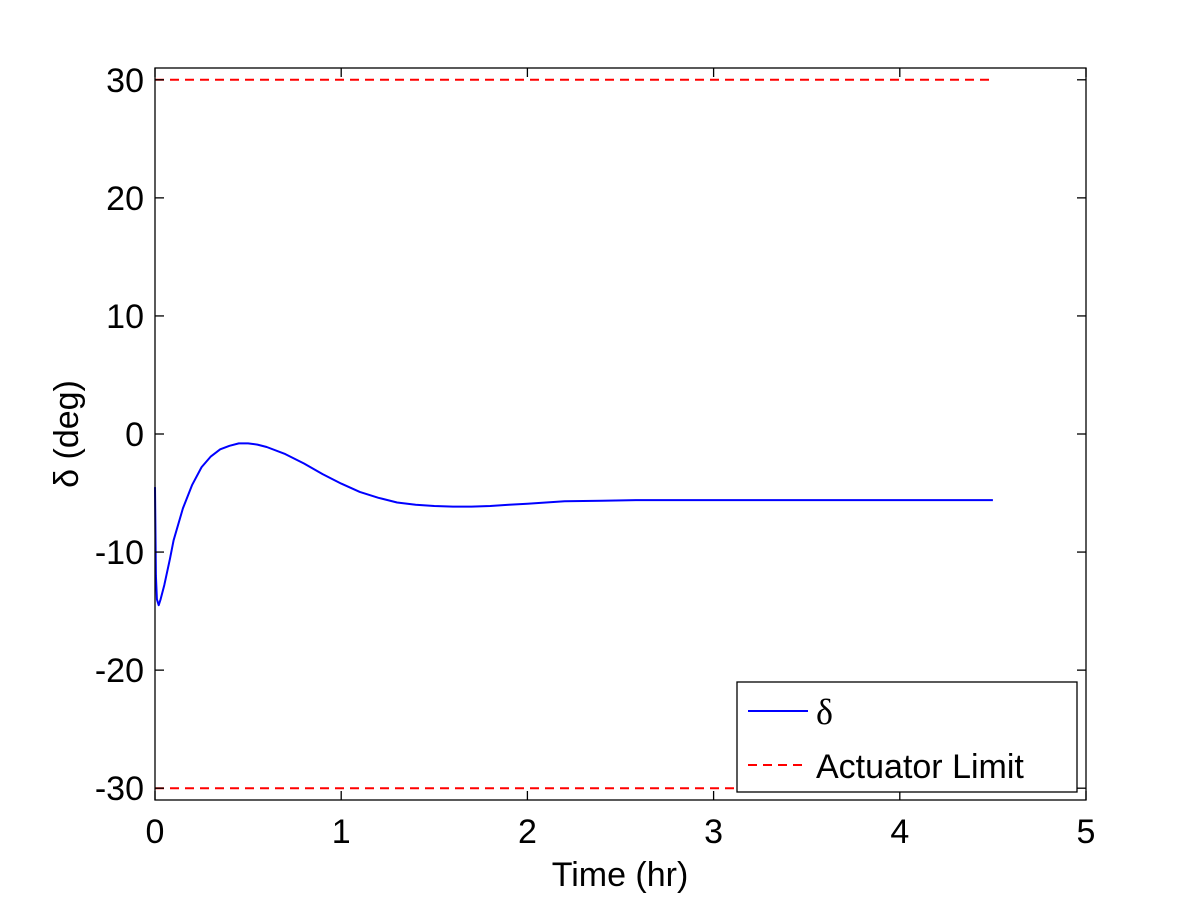 The image size is (1200, 900). I want to click on y-tick-label: 10, so click(125, 317).